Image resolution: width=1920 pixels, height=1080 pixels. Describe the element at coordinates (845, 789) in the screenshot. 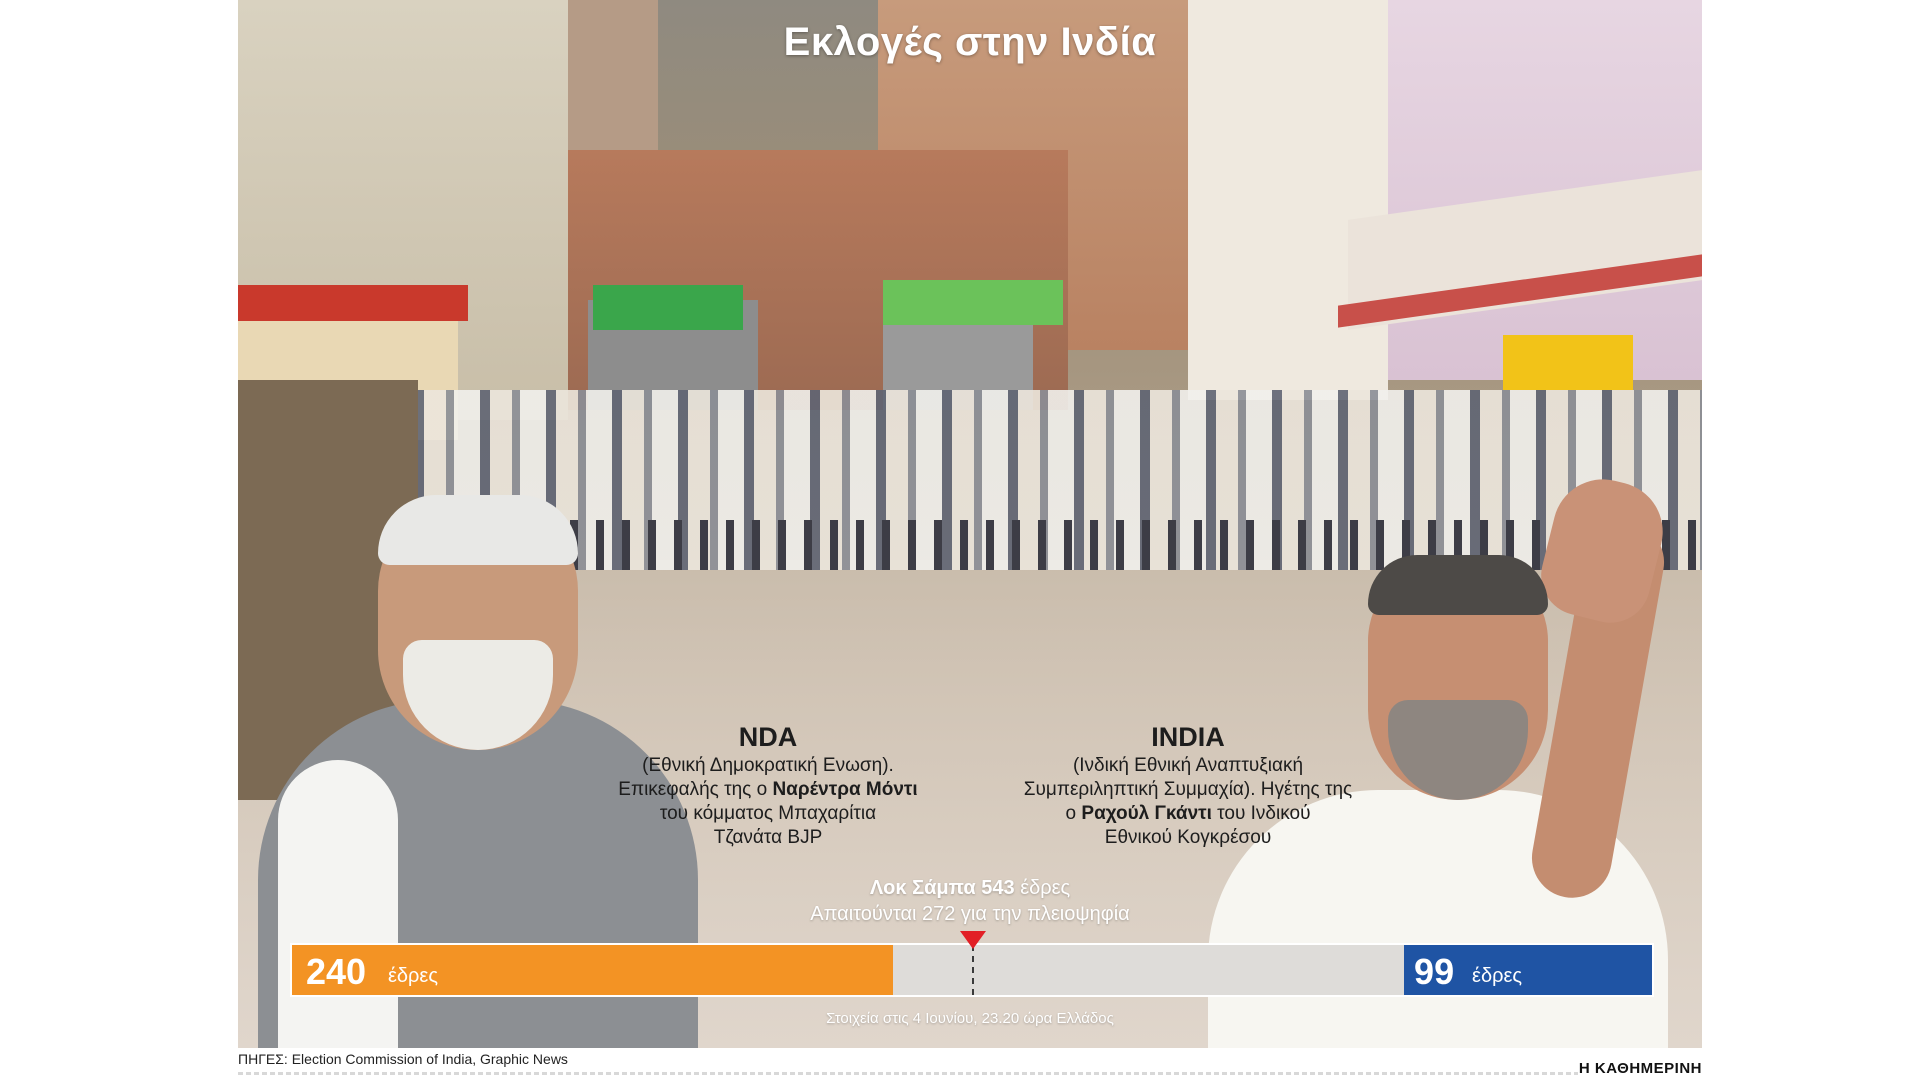

I see `nda-leader-name: Ναρέντρα Μόντι` at that location.